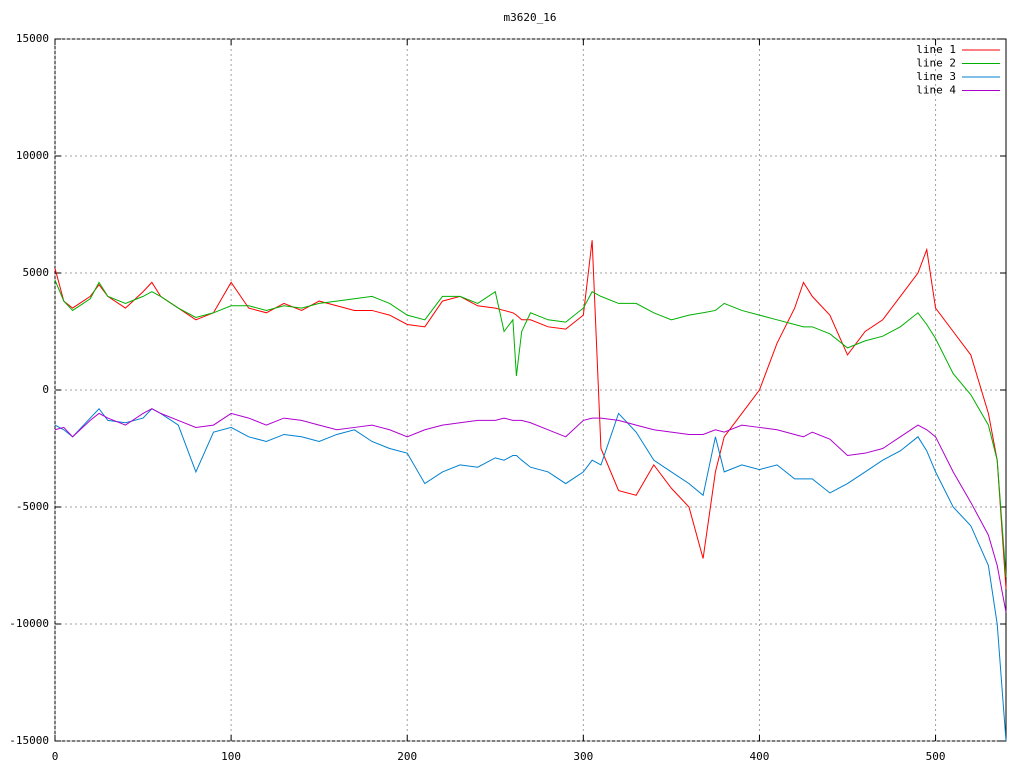 This screenshot has width=1024, height=768. Describe the element at coordinates (32, 506) in the screenshot. I see `y-tick-label: -5000` at that location.